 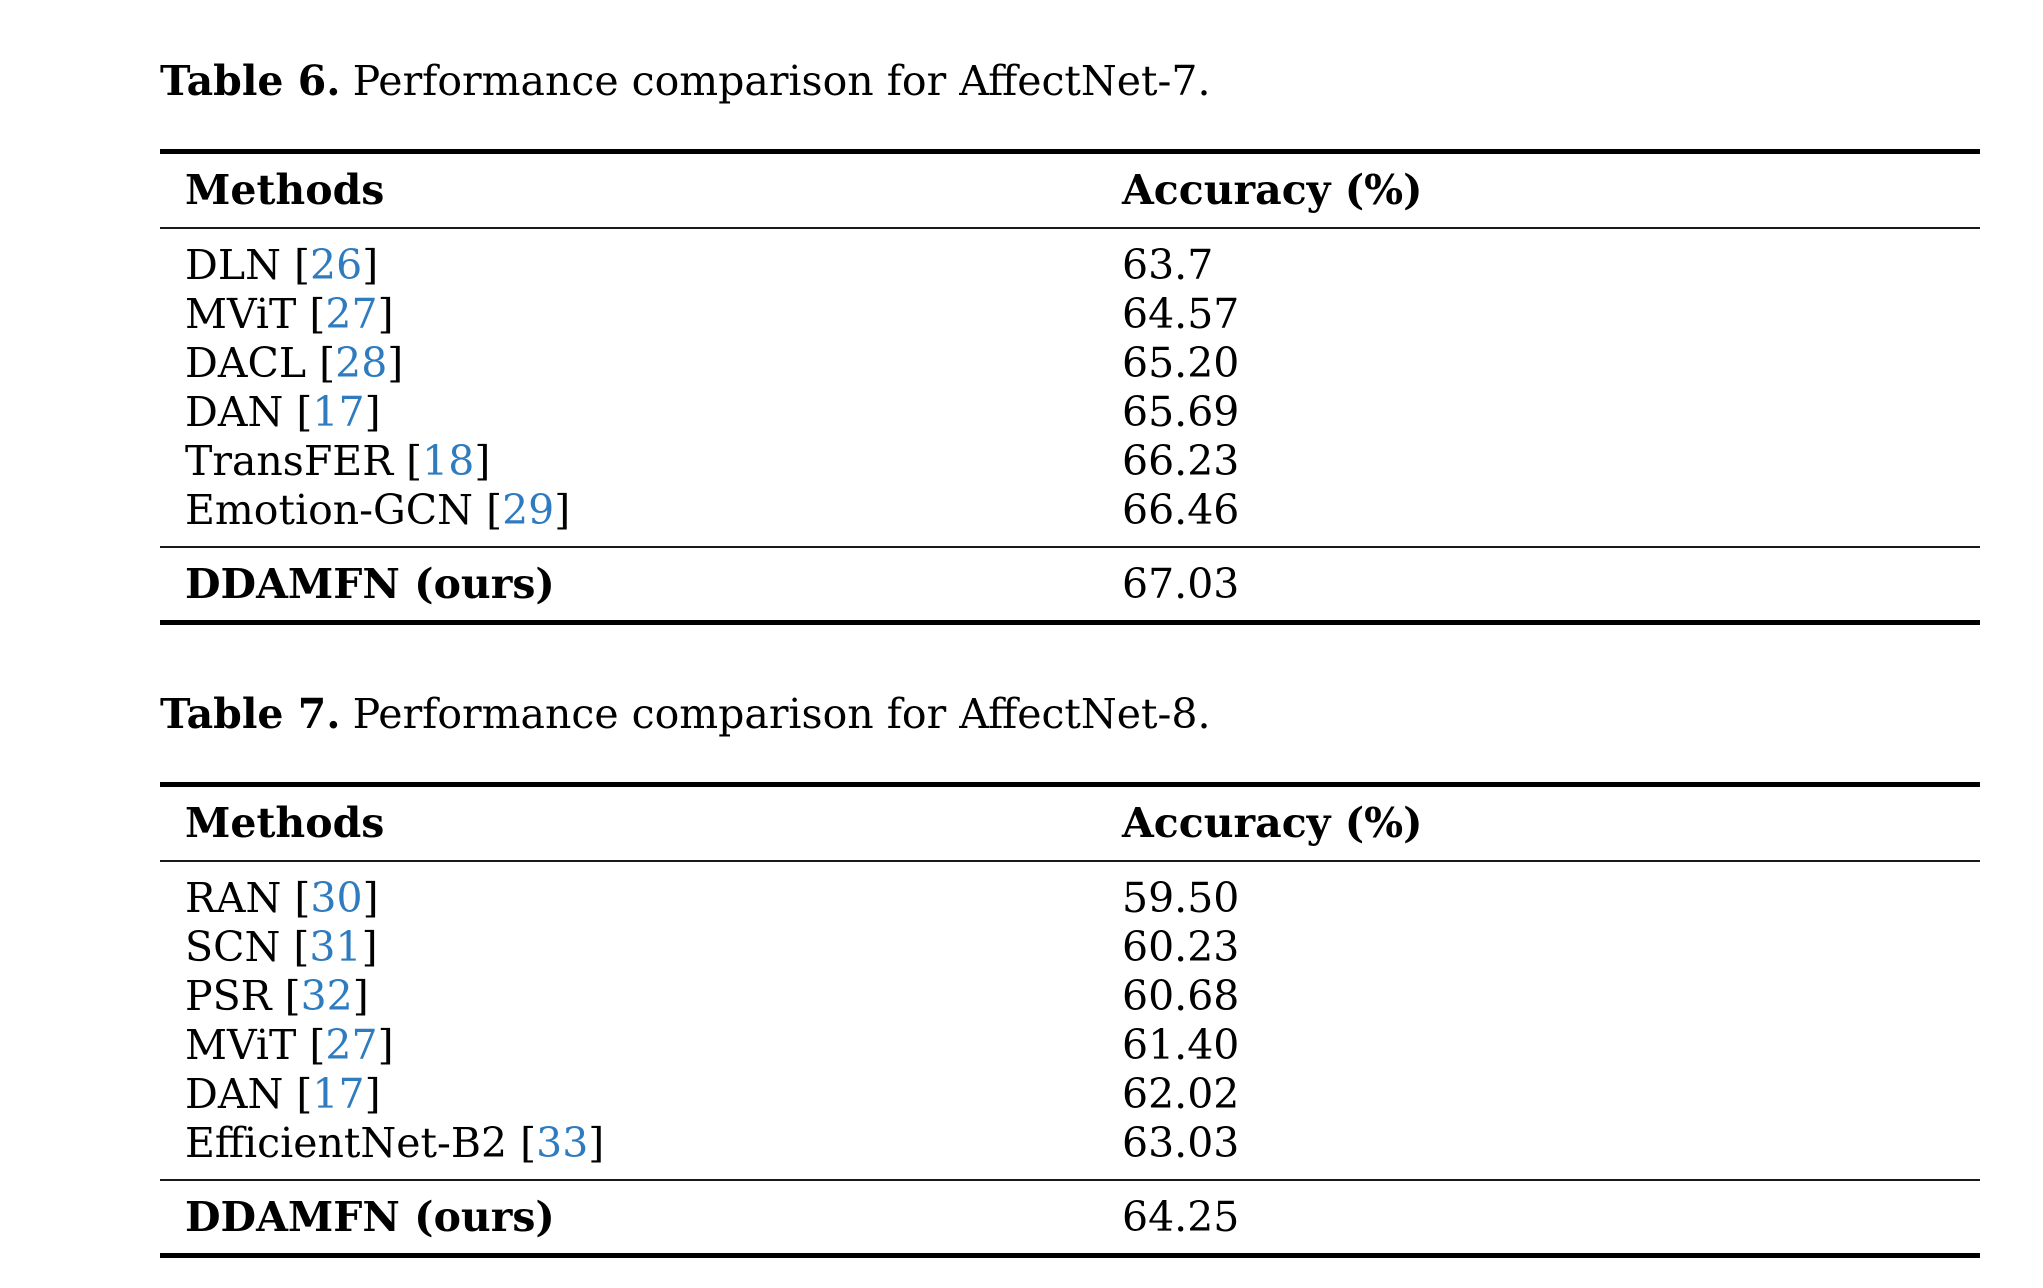 What do you see at coordinates (448, 461) in the screenshot?
I see `citation-ref-link: 18` at bounding box center [448, 461].